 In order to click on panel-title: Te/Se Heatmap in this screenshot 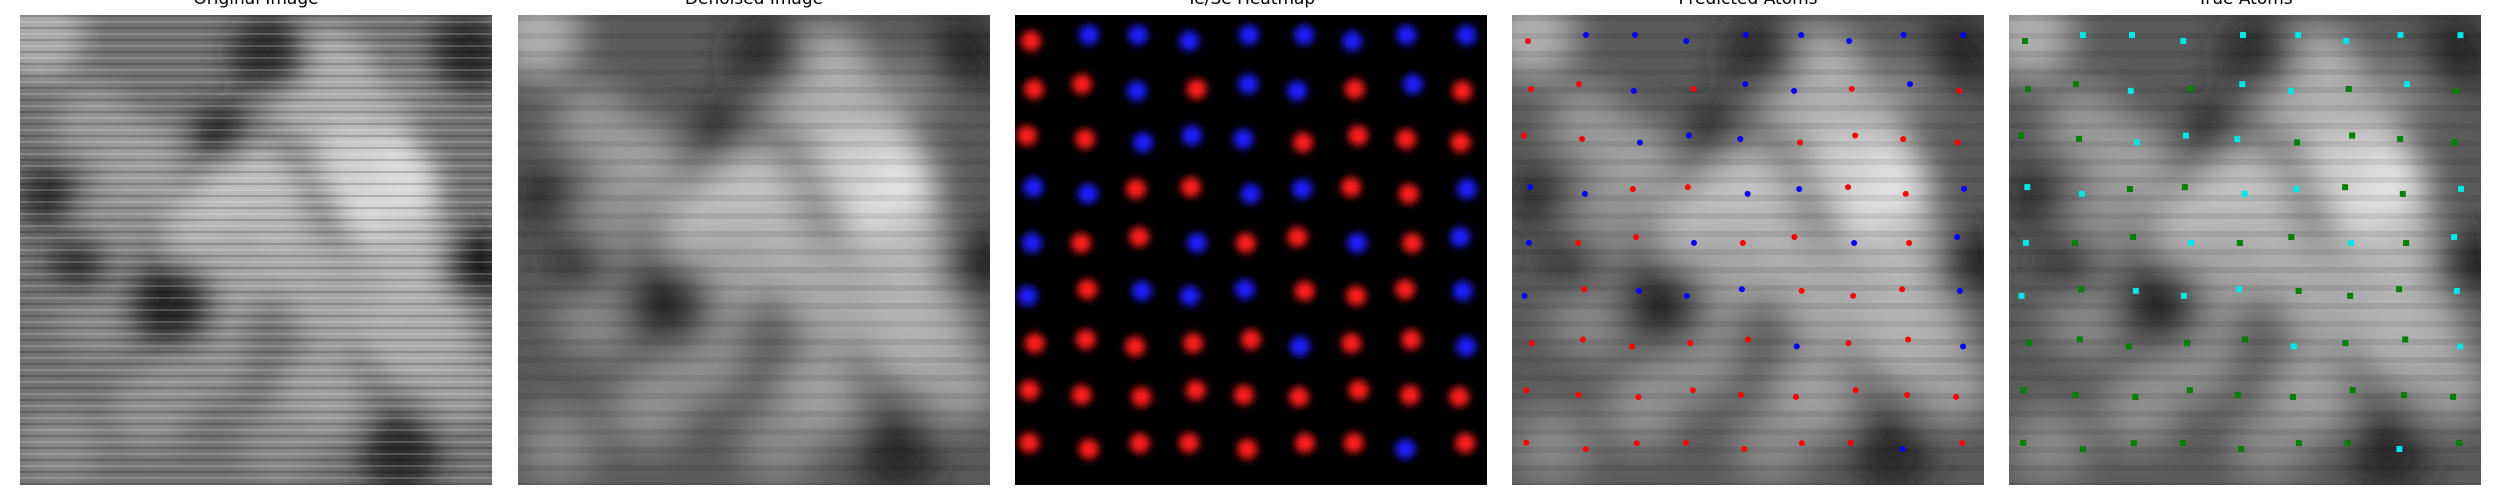, I will do `click(1251, 5)`.